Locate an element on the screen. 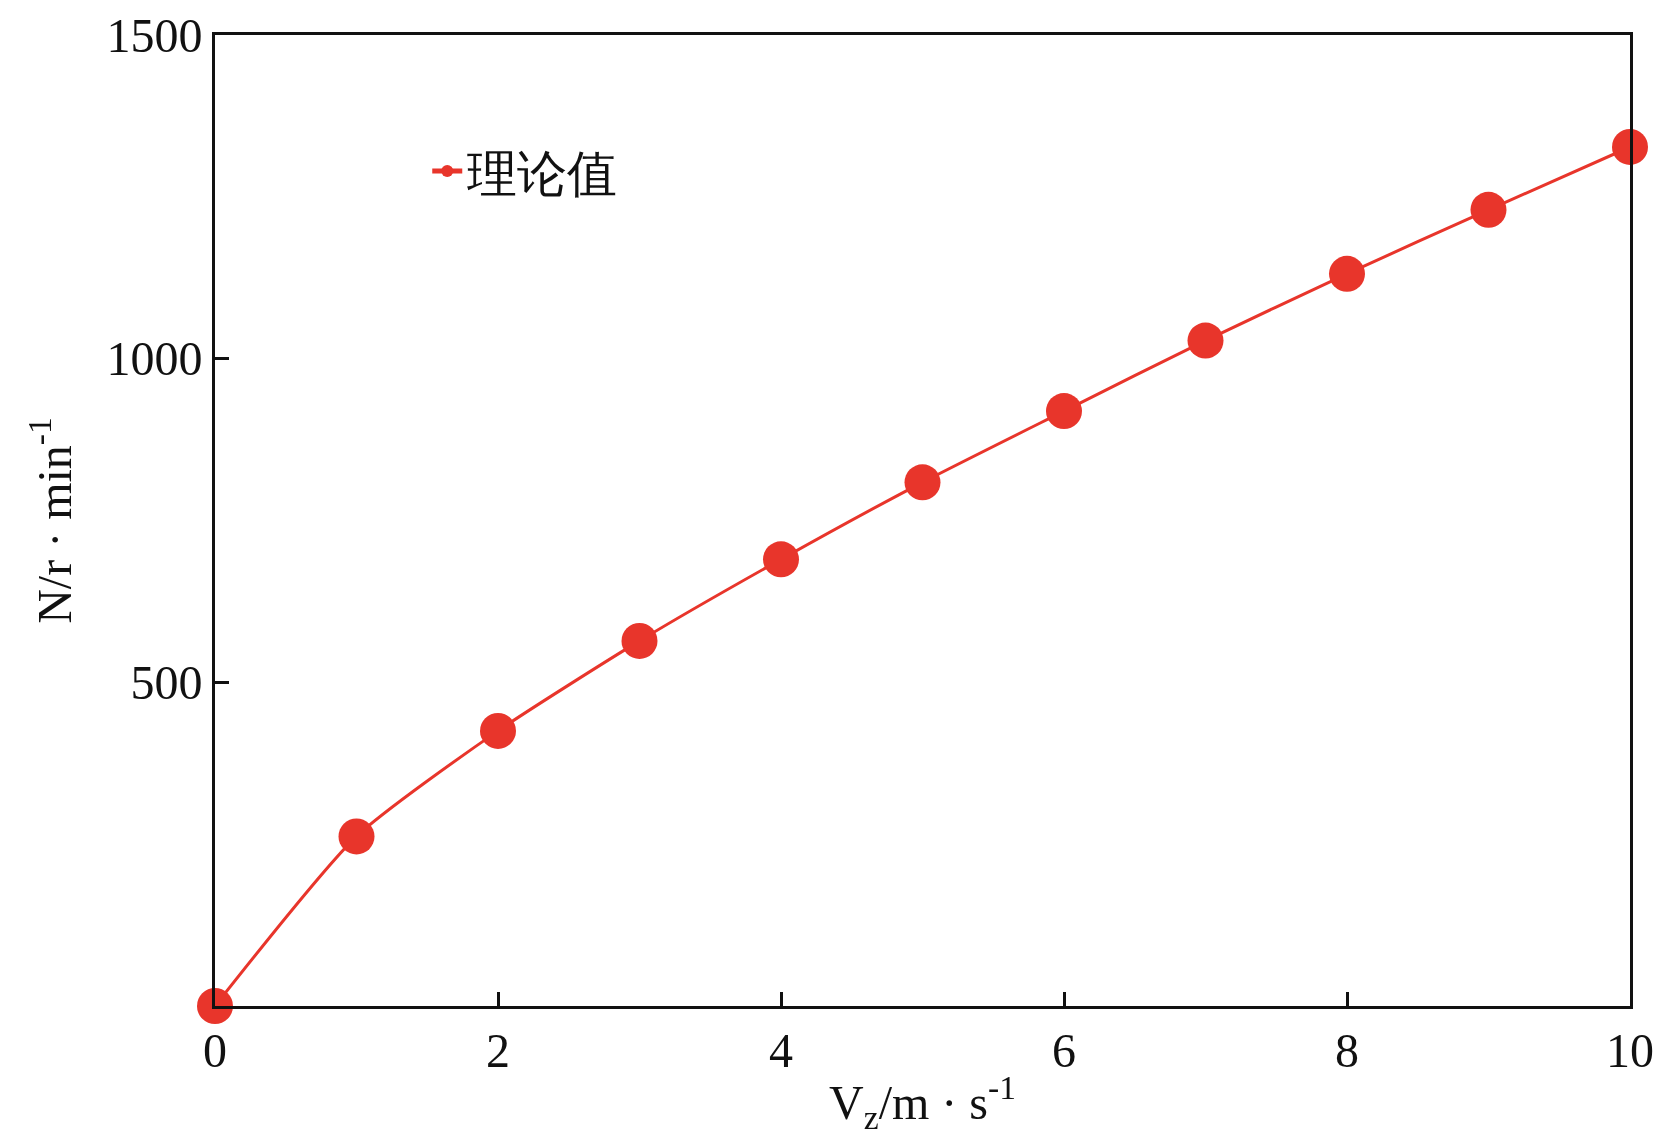 The image size is (1670, 1136). x-tick-label: 6 is located at coordinates (1064, 1050).